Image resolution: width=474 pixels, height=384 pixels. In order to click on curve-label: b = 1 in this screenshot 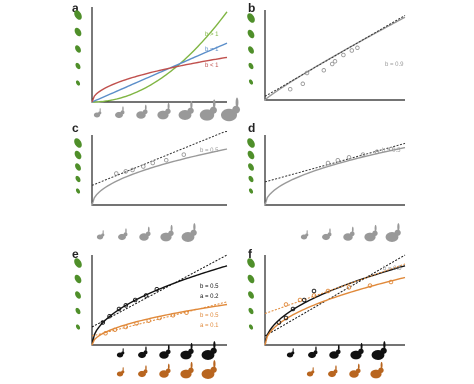, I will do `click(212, 50)`.